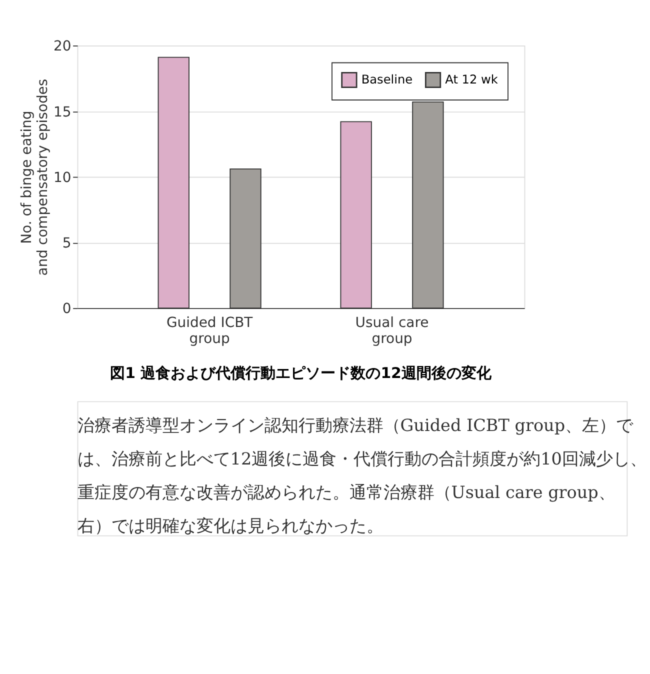 The image size is (650, 674). Describe the element at coordinates (67, 244) in the screenshot. I see `y-tick-label: 5` at that location.